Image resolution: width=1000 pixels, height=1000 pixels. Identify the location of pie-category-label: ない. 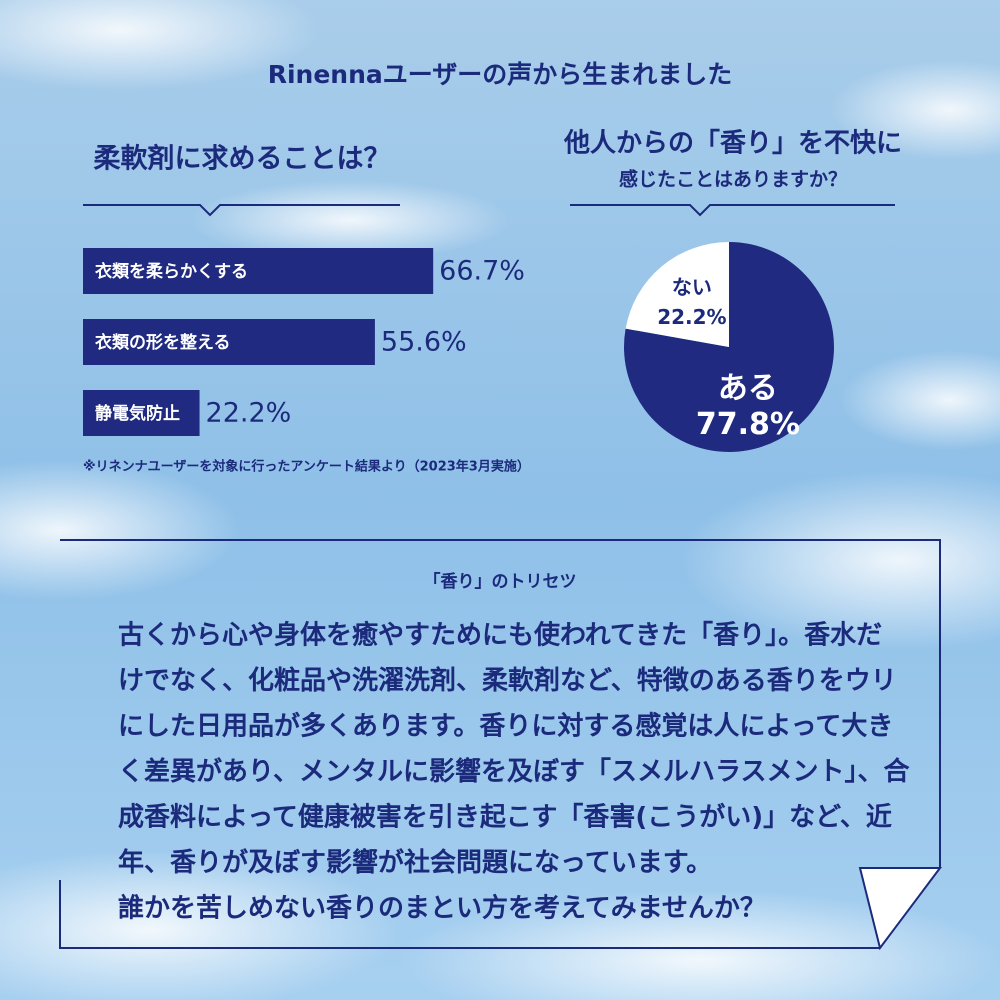
(692, 287).